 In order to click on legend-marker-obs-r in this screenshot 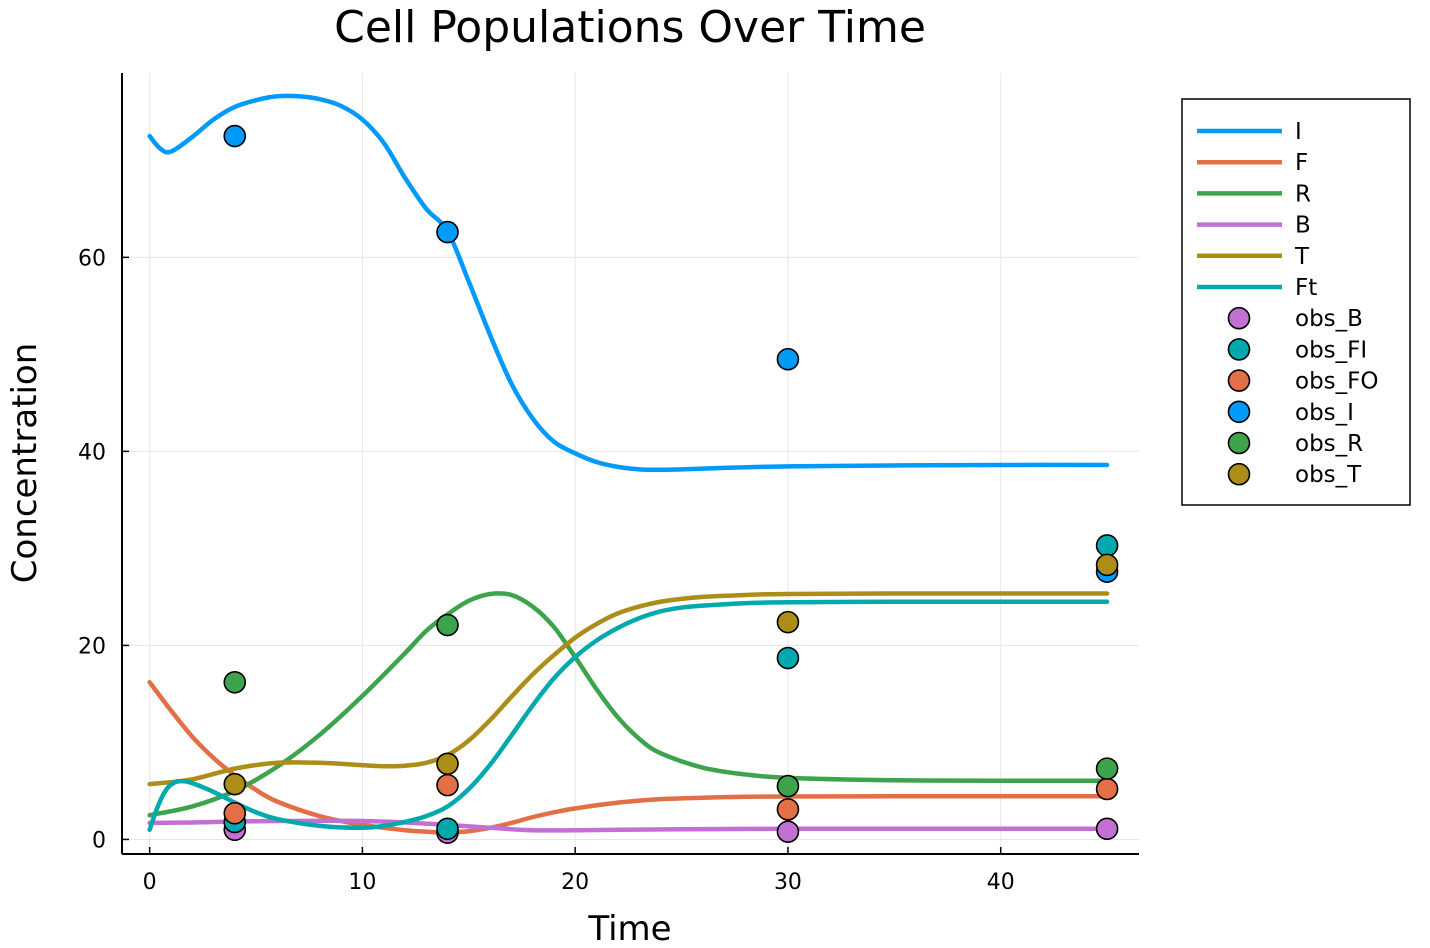, I will do `click(1239, 443)`.